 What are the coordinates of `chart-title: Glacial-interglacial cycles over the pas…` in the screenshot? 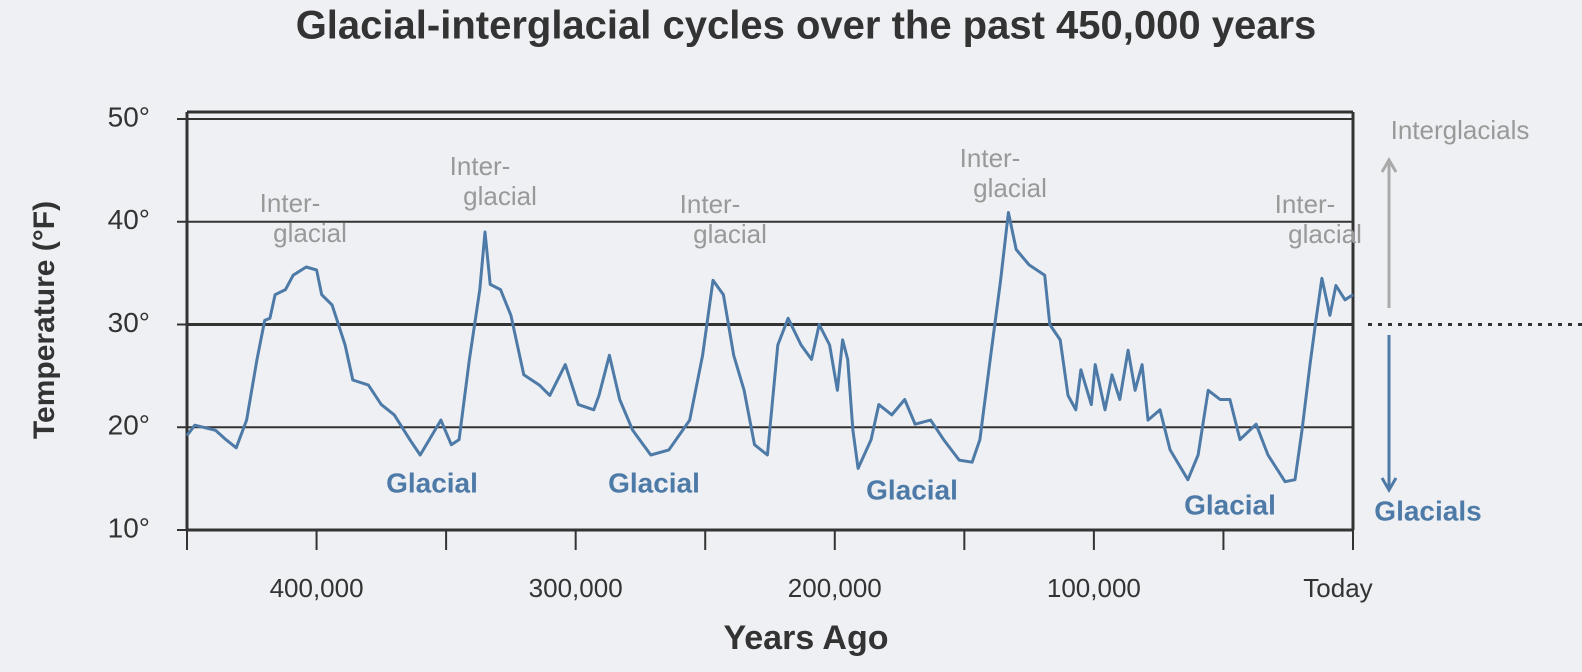 It's located at (806, 26).